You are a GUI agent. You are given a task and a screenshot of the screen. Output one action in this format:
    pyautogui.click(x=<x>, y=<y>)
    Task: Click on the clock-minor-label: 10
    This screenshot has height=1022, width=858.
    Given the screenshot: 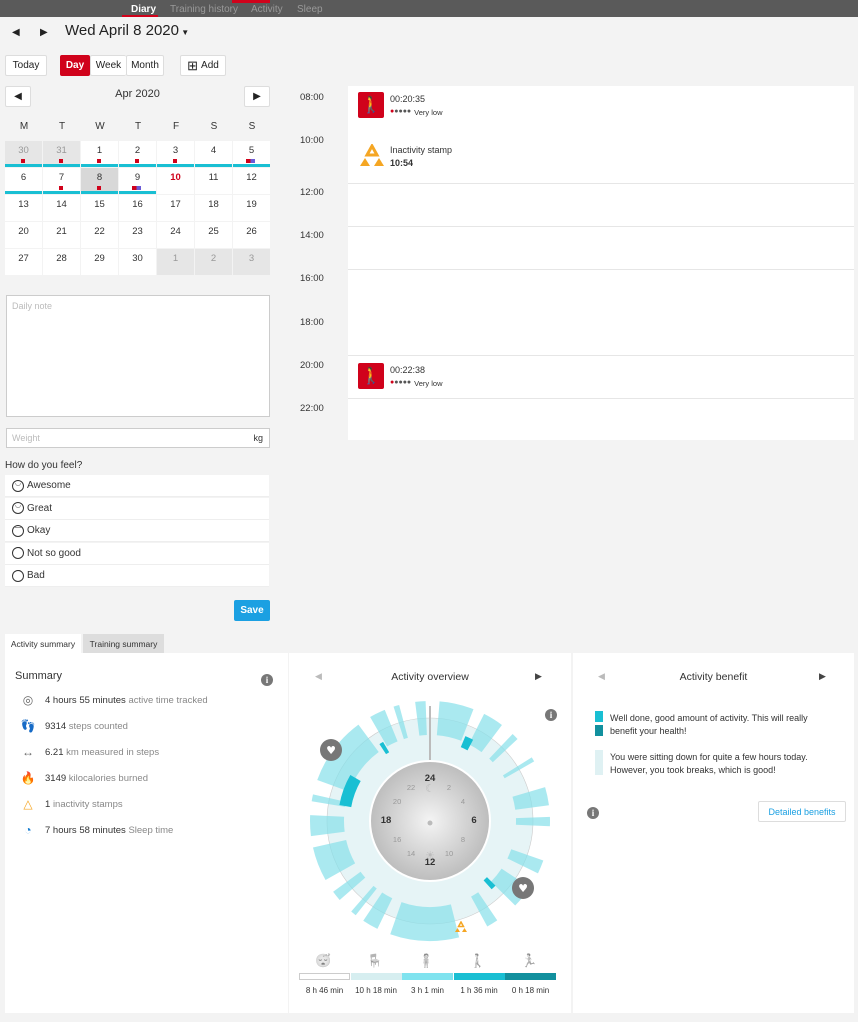 What is the action you would take?
    pyautogui.click(x=449, y=853)
    